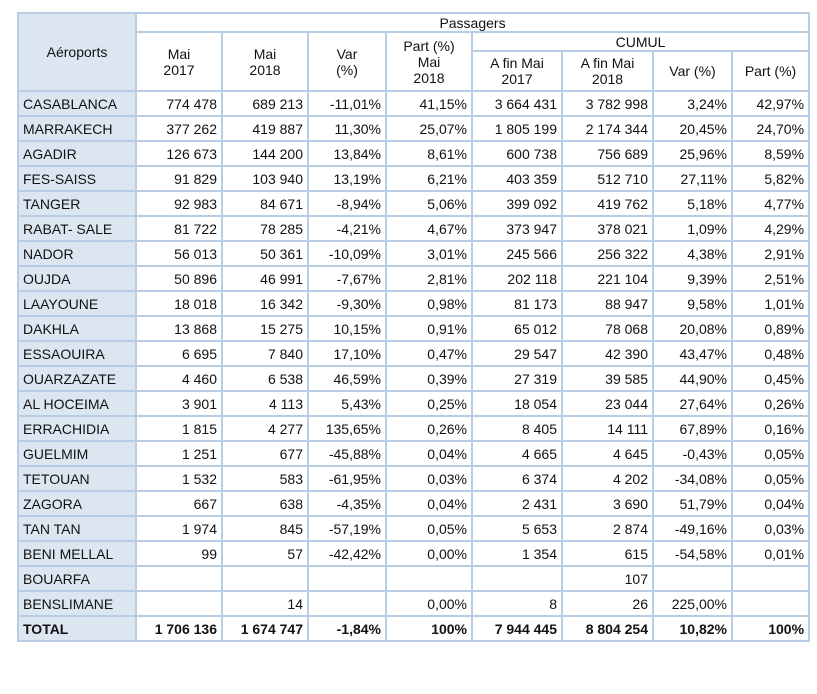 The height and width of the screenshot is (694, 817). What do you see at coordinates (692, 478) in the screenshot?
I see `value-cell: -34,08%` at bounding box center [692, 478].